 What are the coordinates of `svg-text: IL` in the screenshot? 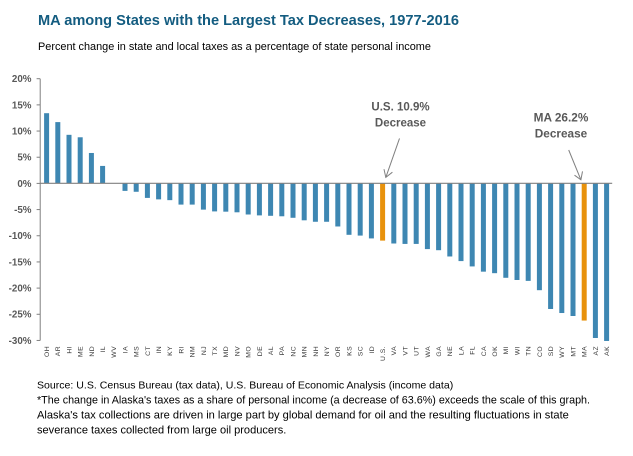 It's located at (103, 349).